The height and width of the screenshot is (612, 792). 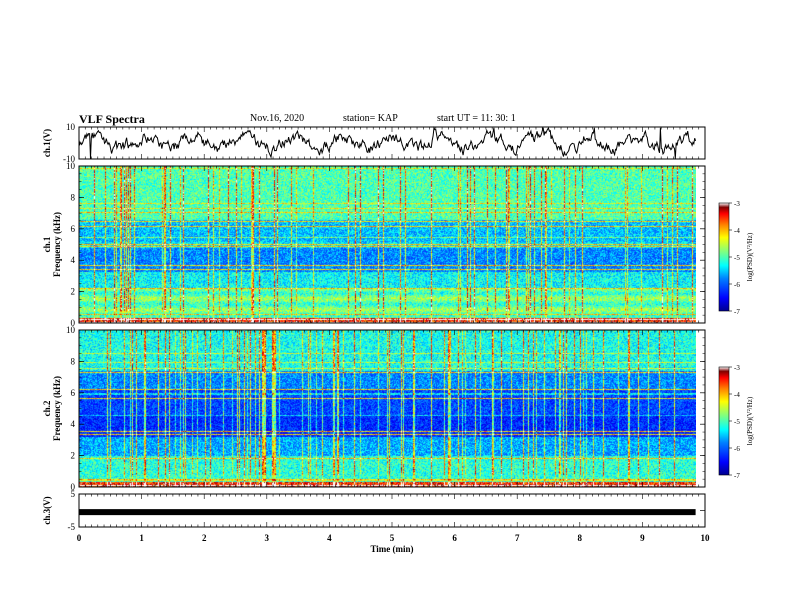 I want to click on x-tick-label: 7, so click(x=517, y=538).